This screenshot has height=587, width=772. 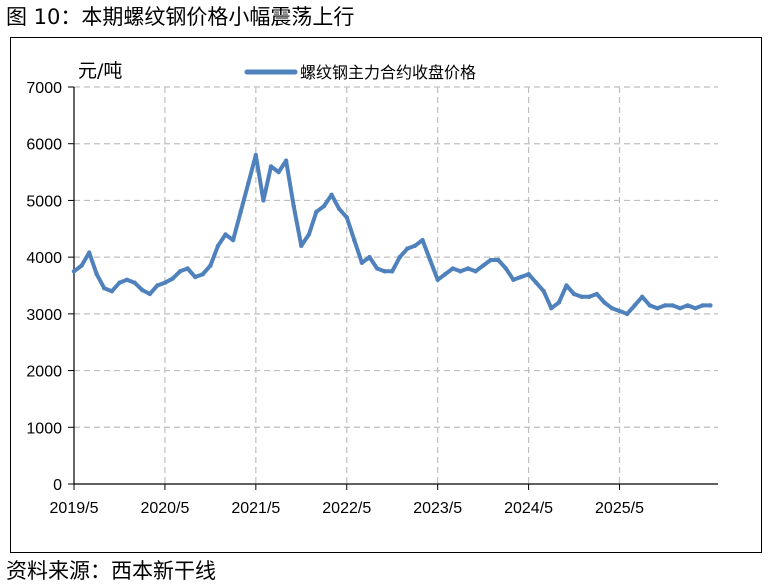 I want to click on y-tick-label: 7000, so click(x=44, y=88).